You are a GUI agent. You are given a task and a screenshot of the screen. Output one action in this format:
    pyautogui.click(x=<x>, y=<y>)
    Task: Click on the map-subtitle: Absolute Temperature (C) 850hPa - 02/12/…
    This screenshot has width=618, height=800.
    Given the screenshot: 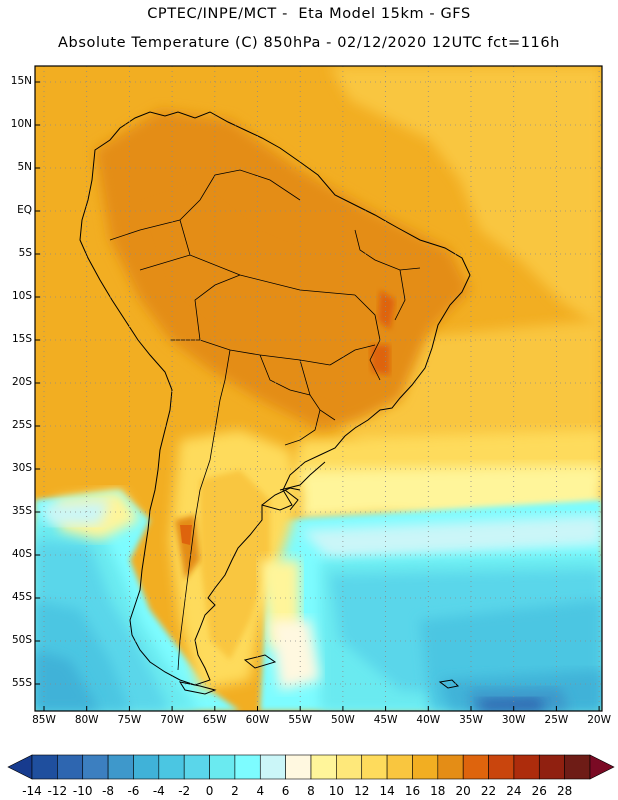 What is the action you would take?
    pyautogui.click(x=309, y=43)
    